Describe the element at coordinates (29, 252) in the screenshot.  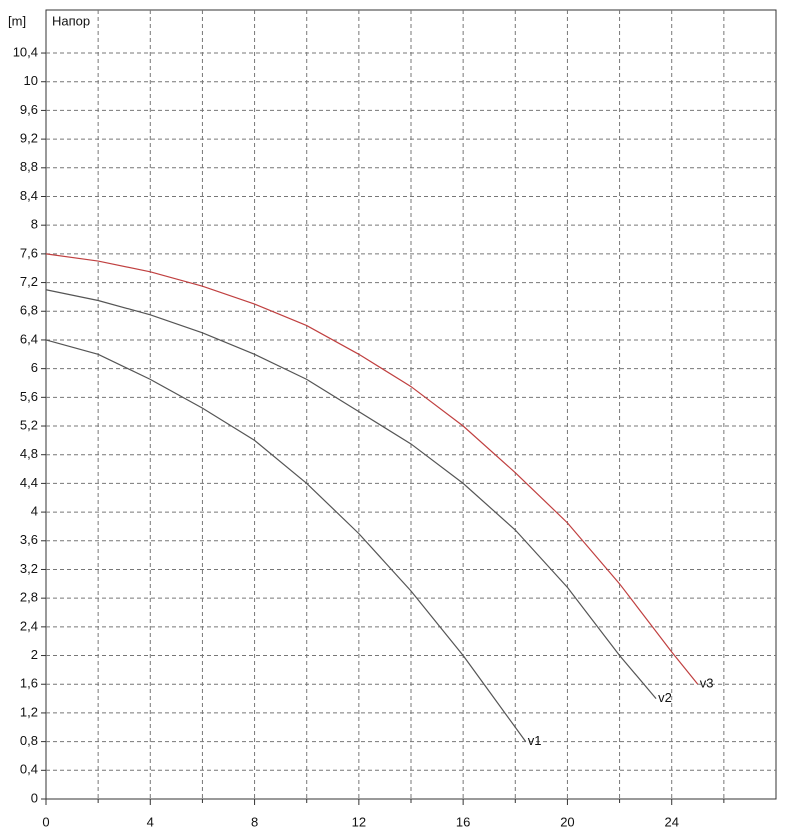
I see `y-tick-label: 7,6` at that location.